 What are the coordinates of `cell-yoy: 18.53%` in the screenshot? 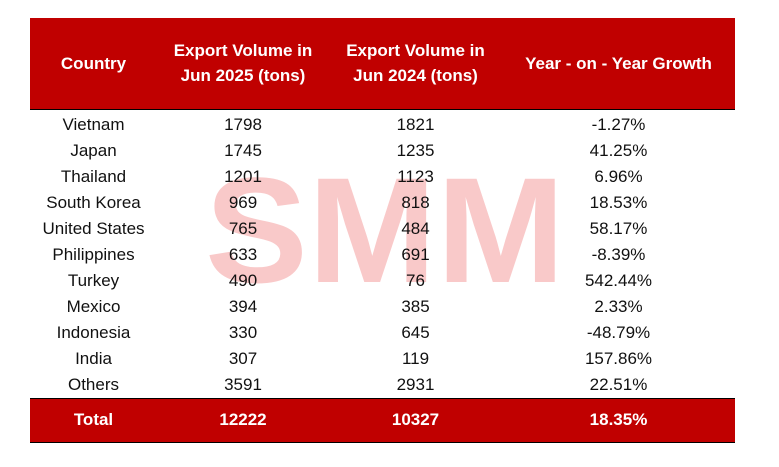 It's located at (618, 202).